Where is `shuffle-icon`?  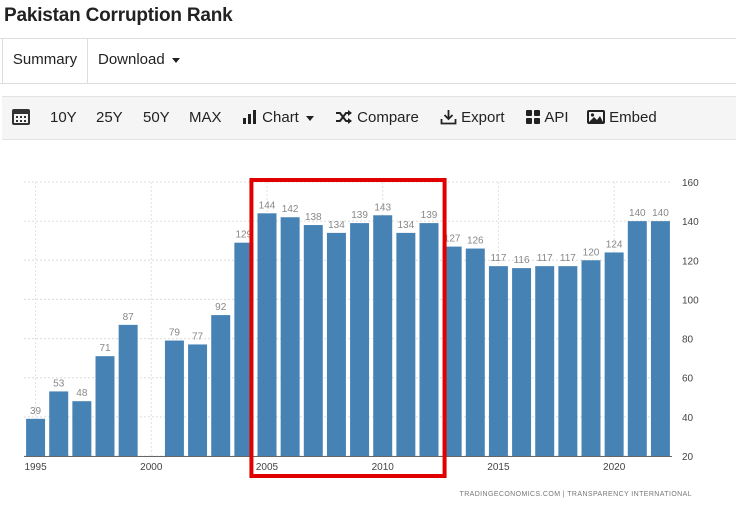 shuffle-icon is located at coordinates (344, 116).